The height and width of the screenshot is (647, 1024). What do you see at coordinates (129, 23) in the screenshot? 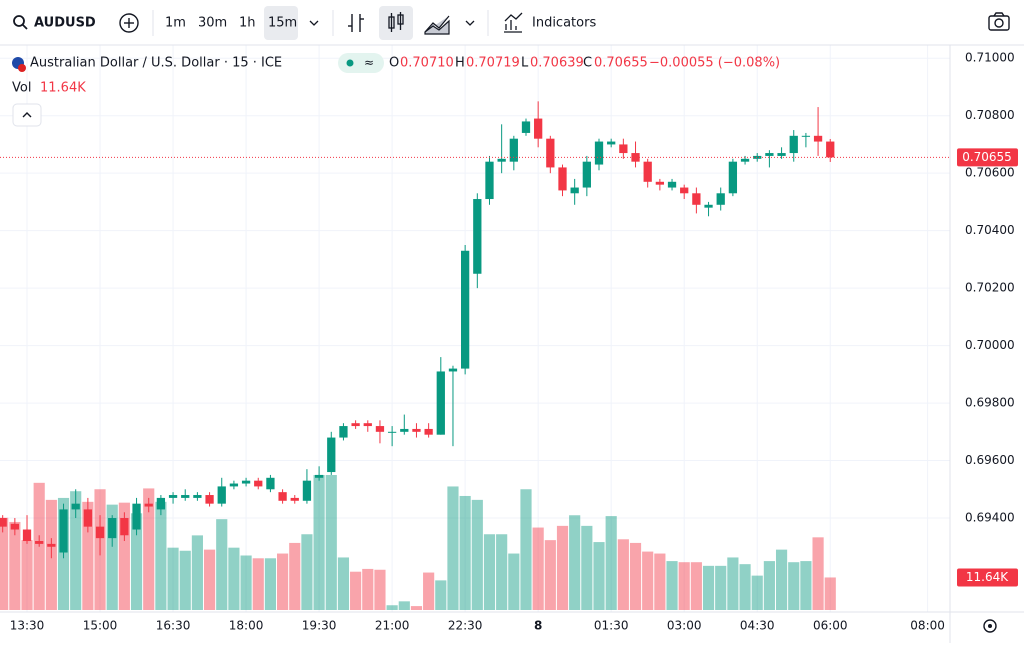
I see `add-symbol` at bounding box center [129, 23].